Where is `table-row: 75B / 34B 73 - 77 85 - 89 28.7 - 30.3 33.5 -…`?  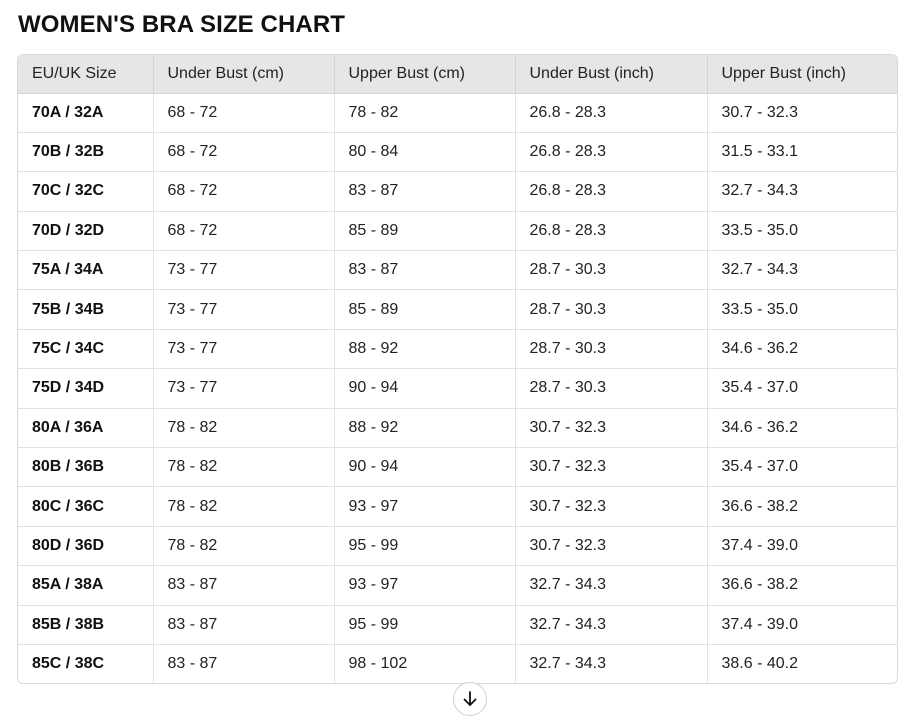 table-row: 75B / 34B 73 - 77 85 - 89 28.7 - 30.3 33.5 -… is located at coordinates (457, 309).